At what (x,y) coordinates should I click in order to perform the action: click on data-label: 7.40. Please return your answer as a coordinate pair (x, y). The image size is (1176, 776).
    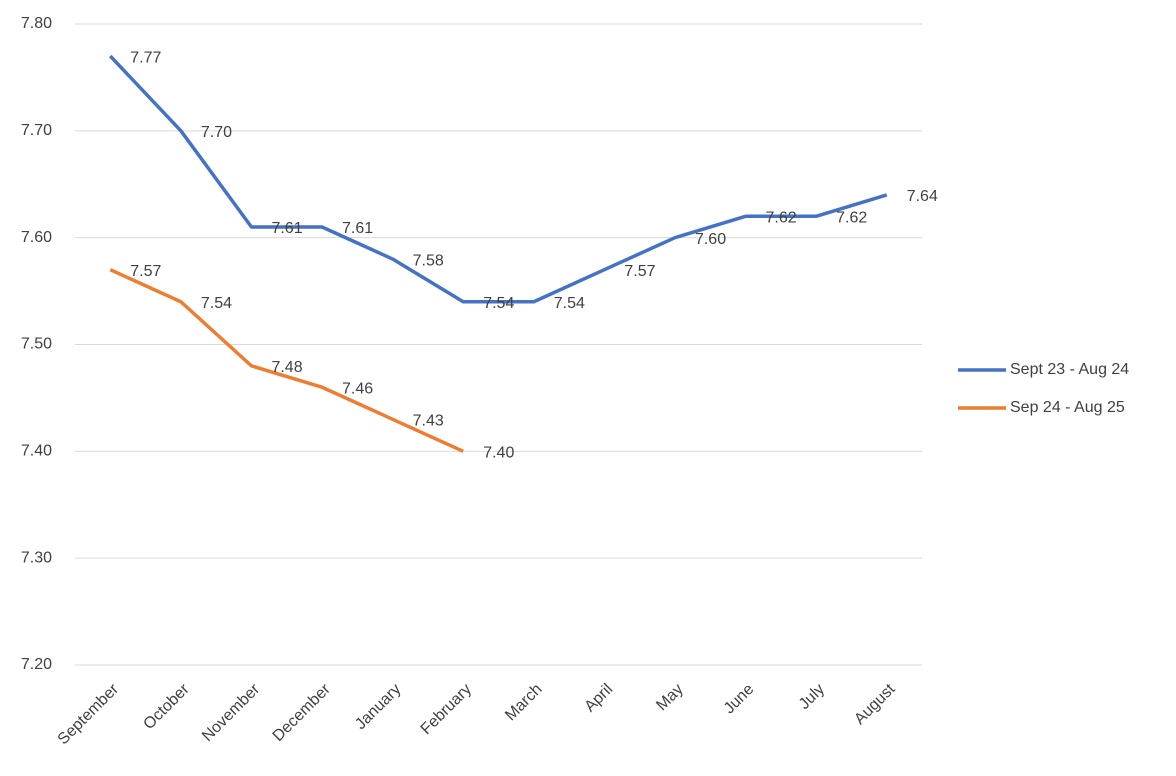
    Looking at the image, I should click on (498, 453).